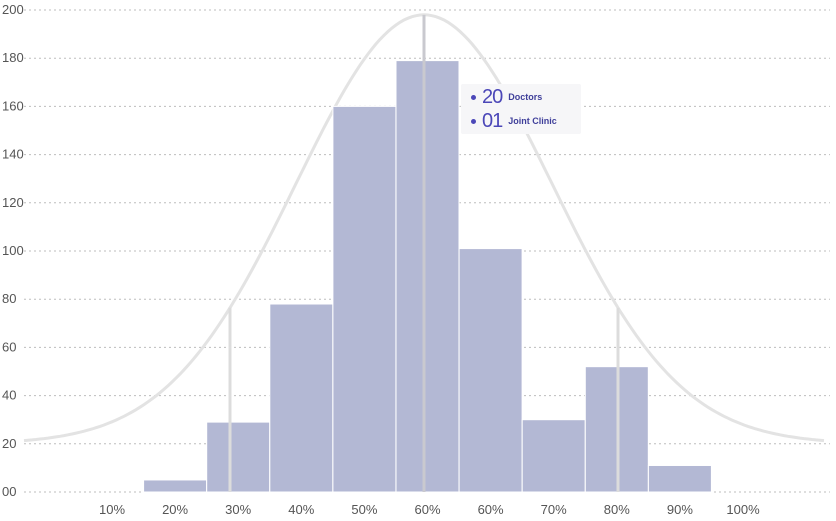  What do you see at coordinates (301, 509) in the screenshot?
I see `x-tick-label: 40%` at bounding box center [301, 509].